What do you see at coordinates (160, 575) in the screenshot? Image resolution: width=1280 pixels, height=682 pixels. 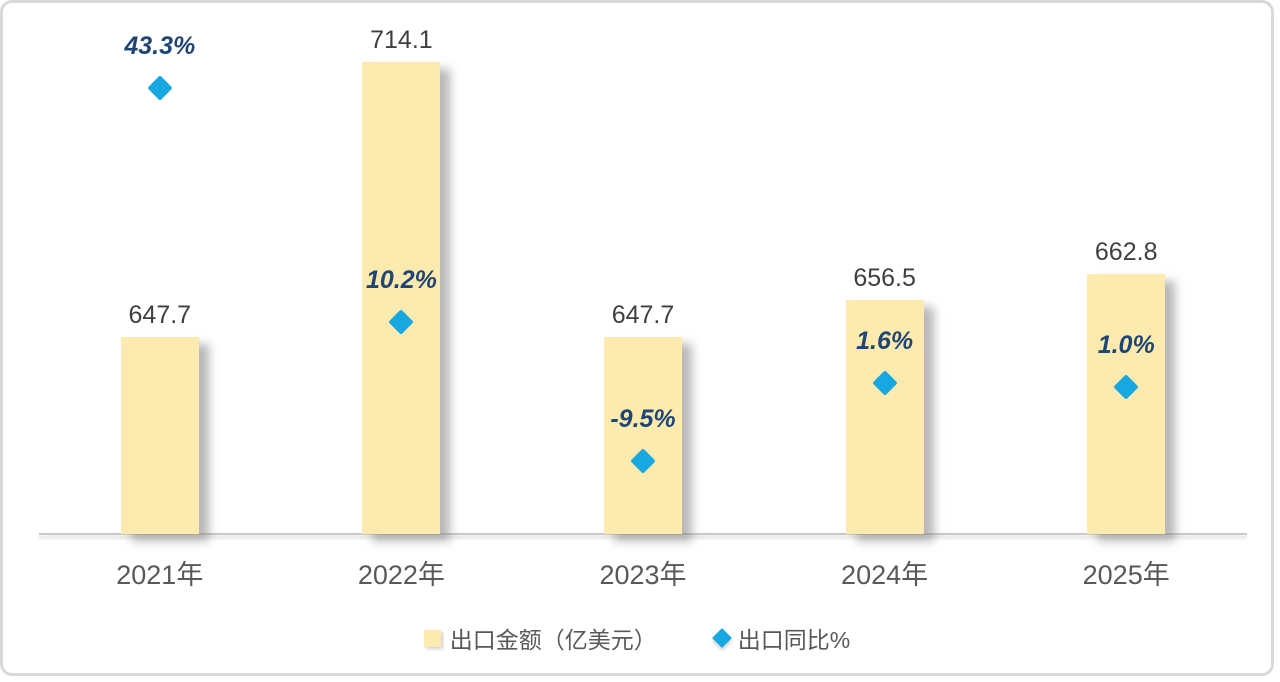 I see `x-axis-label-2021: 2021年` at bounding box center [160, 575].